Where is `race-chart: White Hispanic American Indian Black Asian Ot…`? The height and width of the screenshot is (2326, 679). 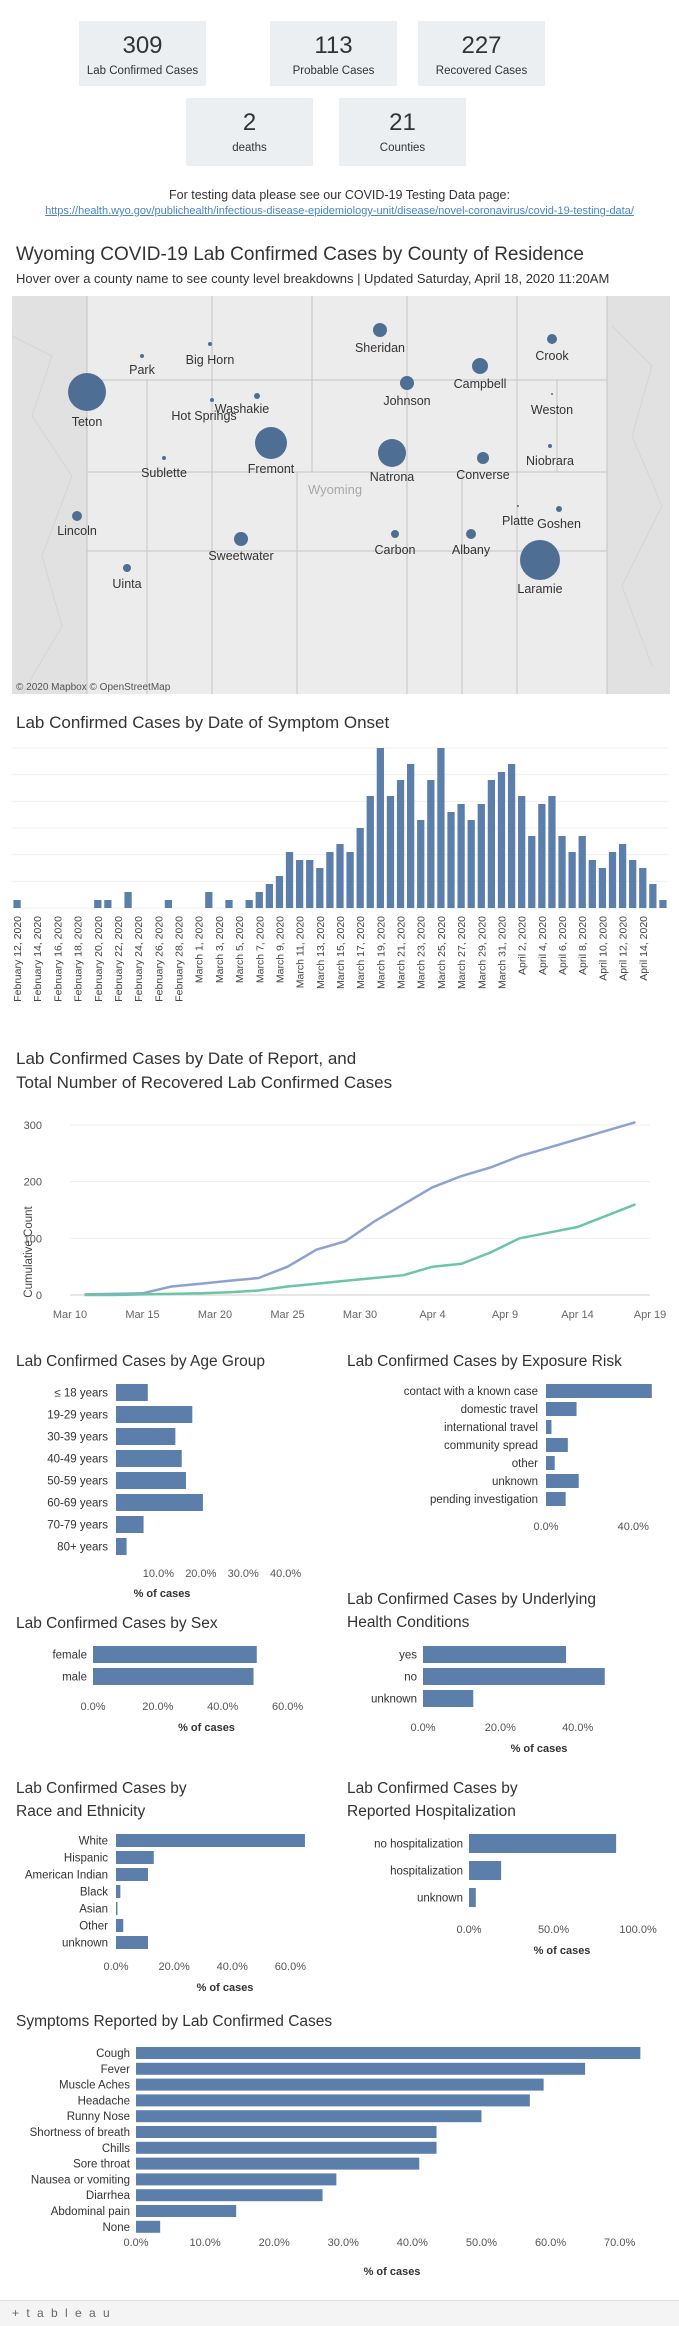 race-chart: White Hispanic American Indian Black Asian Ot… is located at coordinates (175, 1914).